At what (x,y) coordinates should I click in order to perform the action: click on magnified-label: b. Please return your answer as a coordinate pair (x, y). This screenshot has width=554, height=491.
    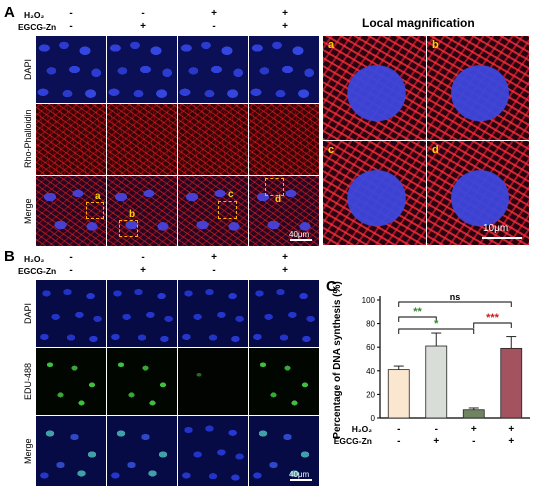
    Looking at the image, I should click on (435, 45).